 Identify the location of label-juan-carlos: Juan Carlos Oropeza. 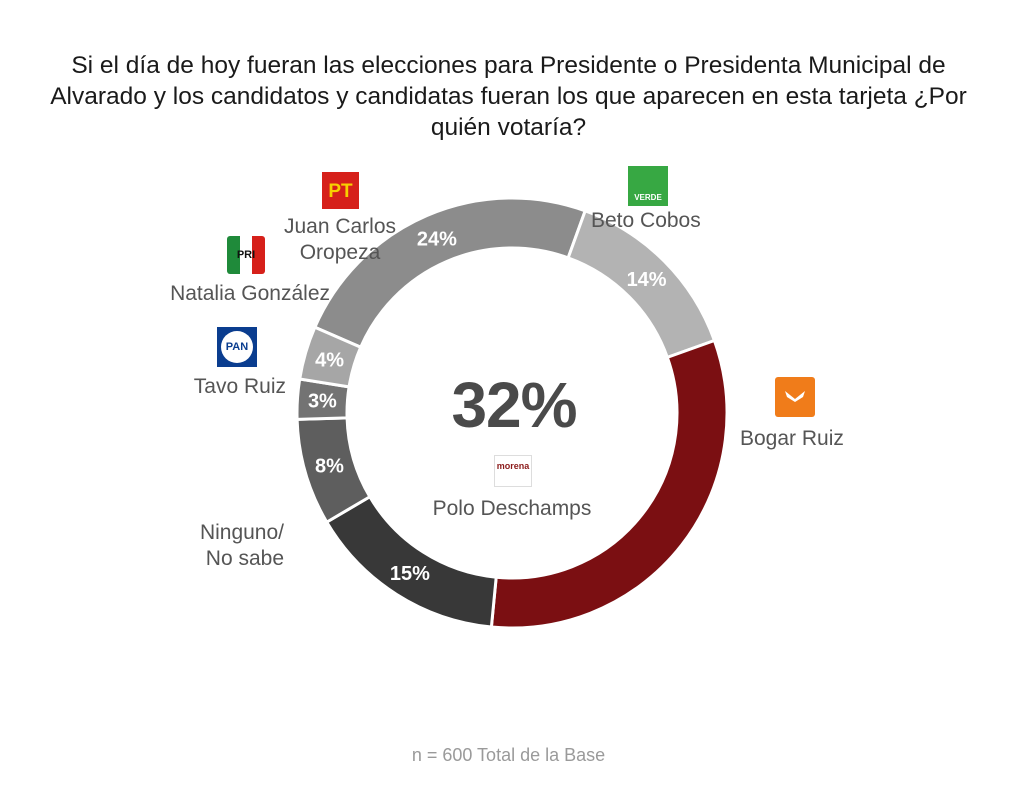
(340, 240).